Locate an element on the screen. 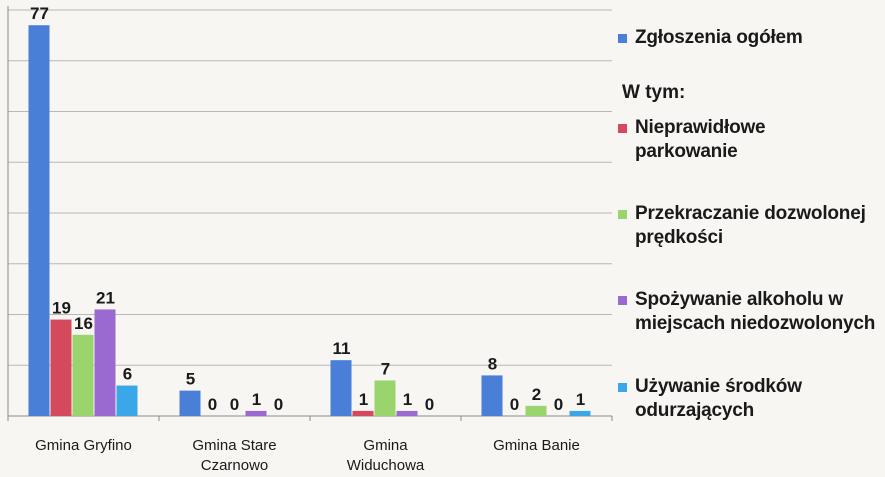 Image resolution: width=885 pixels, height=477 pixels. legend-item-predkosc: Przekraczanie dozwolonej prędkości is located at coordinates (749, 226).